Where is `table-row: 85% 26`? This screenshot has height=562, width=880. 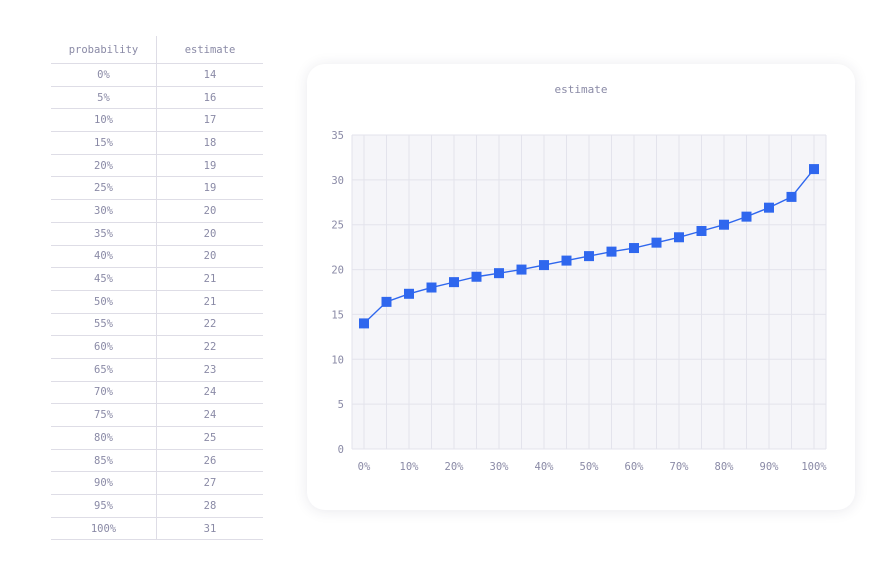 table-row: 85% 26 is located at coordinates (157, 461).